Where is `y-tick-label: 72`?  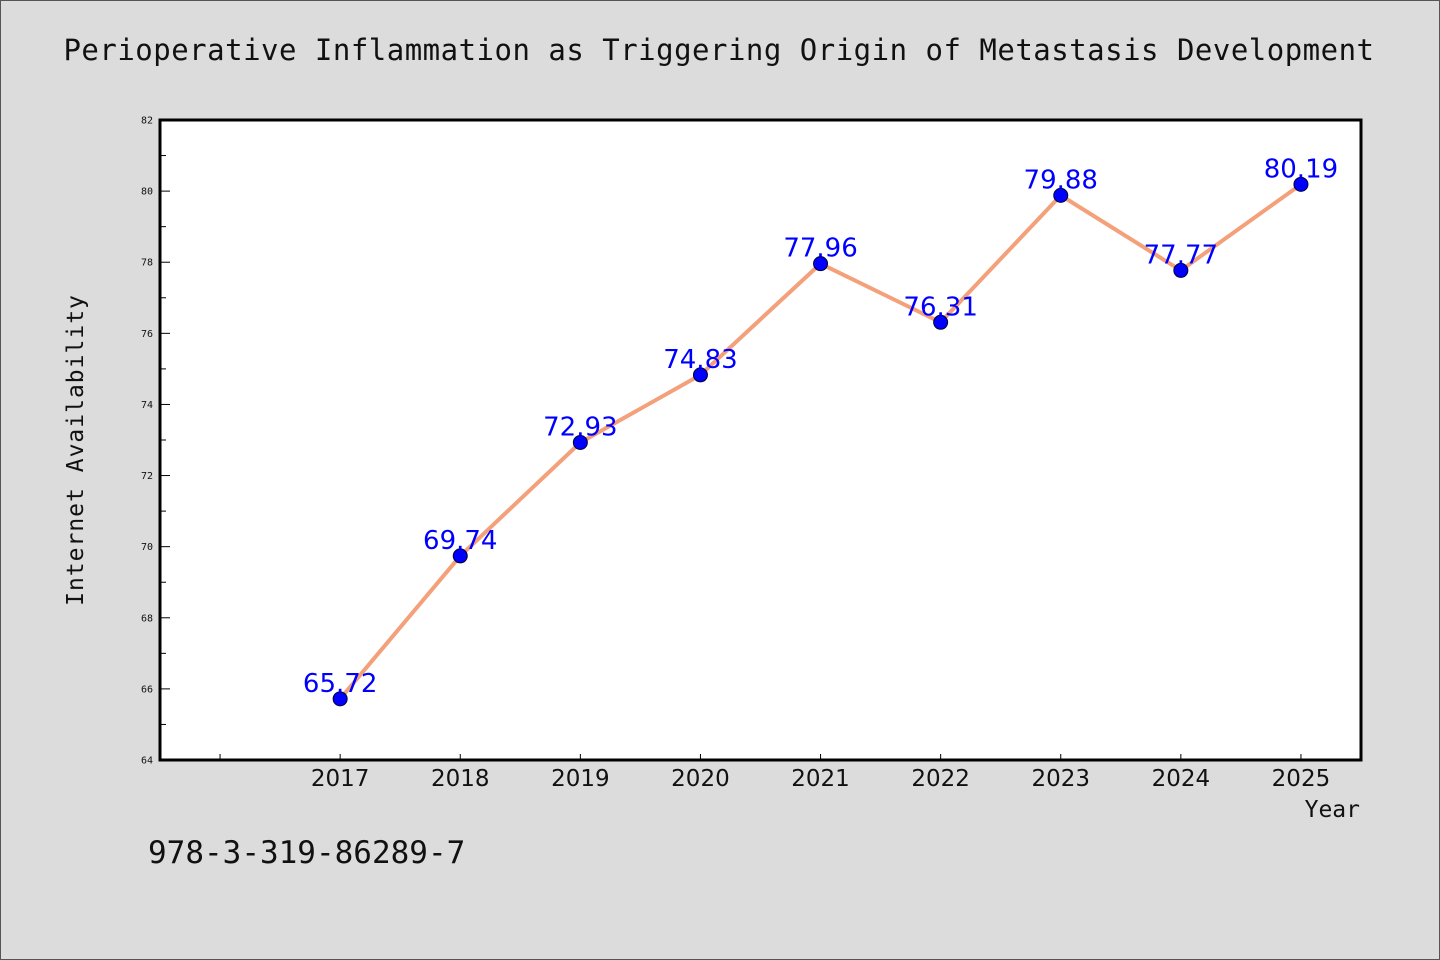
y-tick-label: 72 is located at coordinates (147, 476).